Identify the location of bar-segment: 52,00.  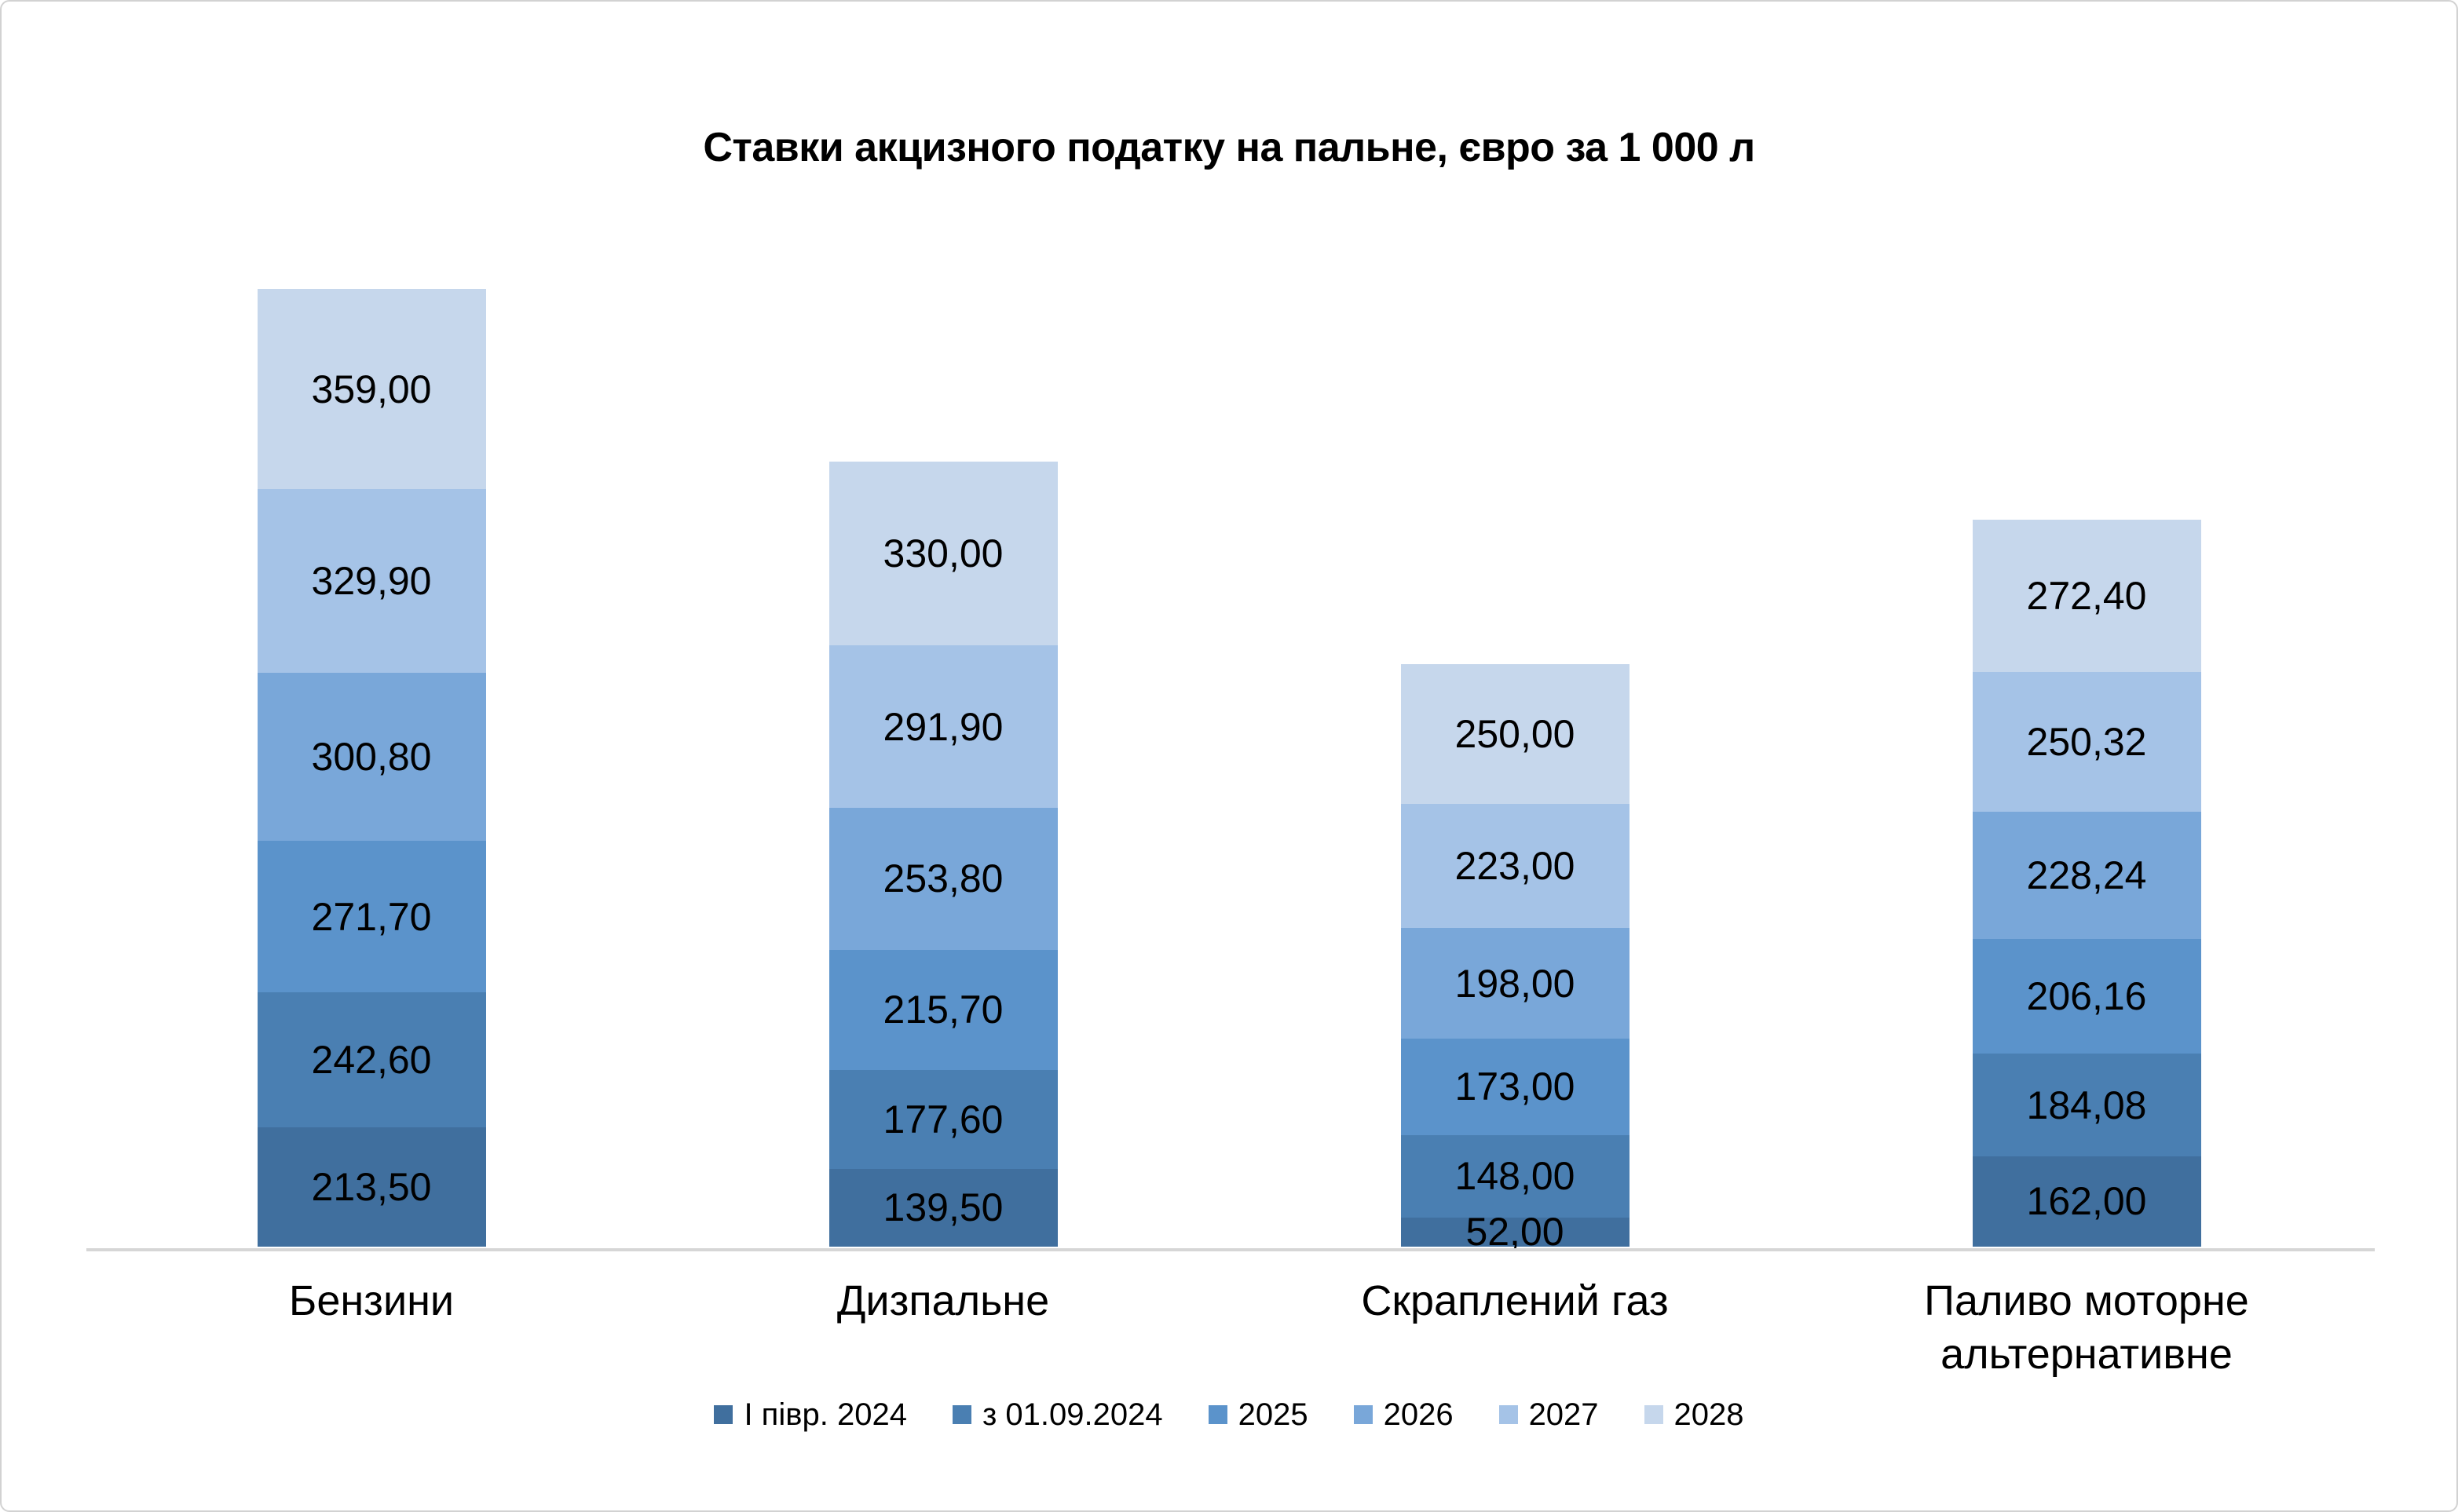
(1515, 1231).